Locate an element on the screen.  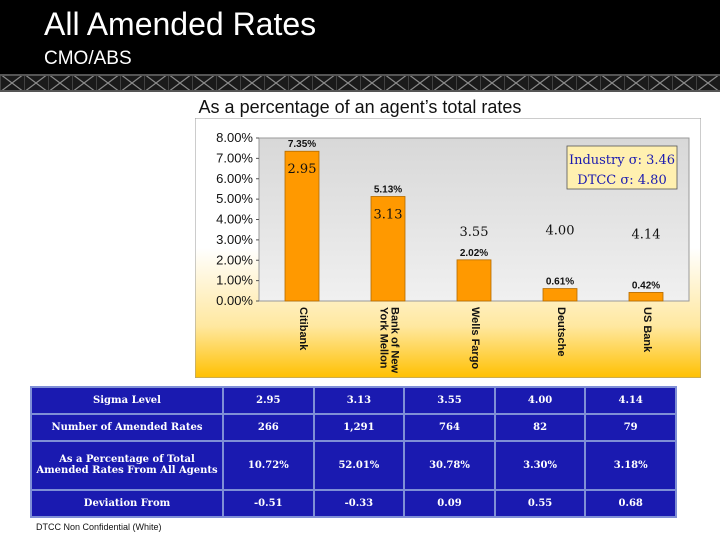
bar-sigma-label: 2.95 is located at coordinates (302, 169).